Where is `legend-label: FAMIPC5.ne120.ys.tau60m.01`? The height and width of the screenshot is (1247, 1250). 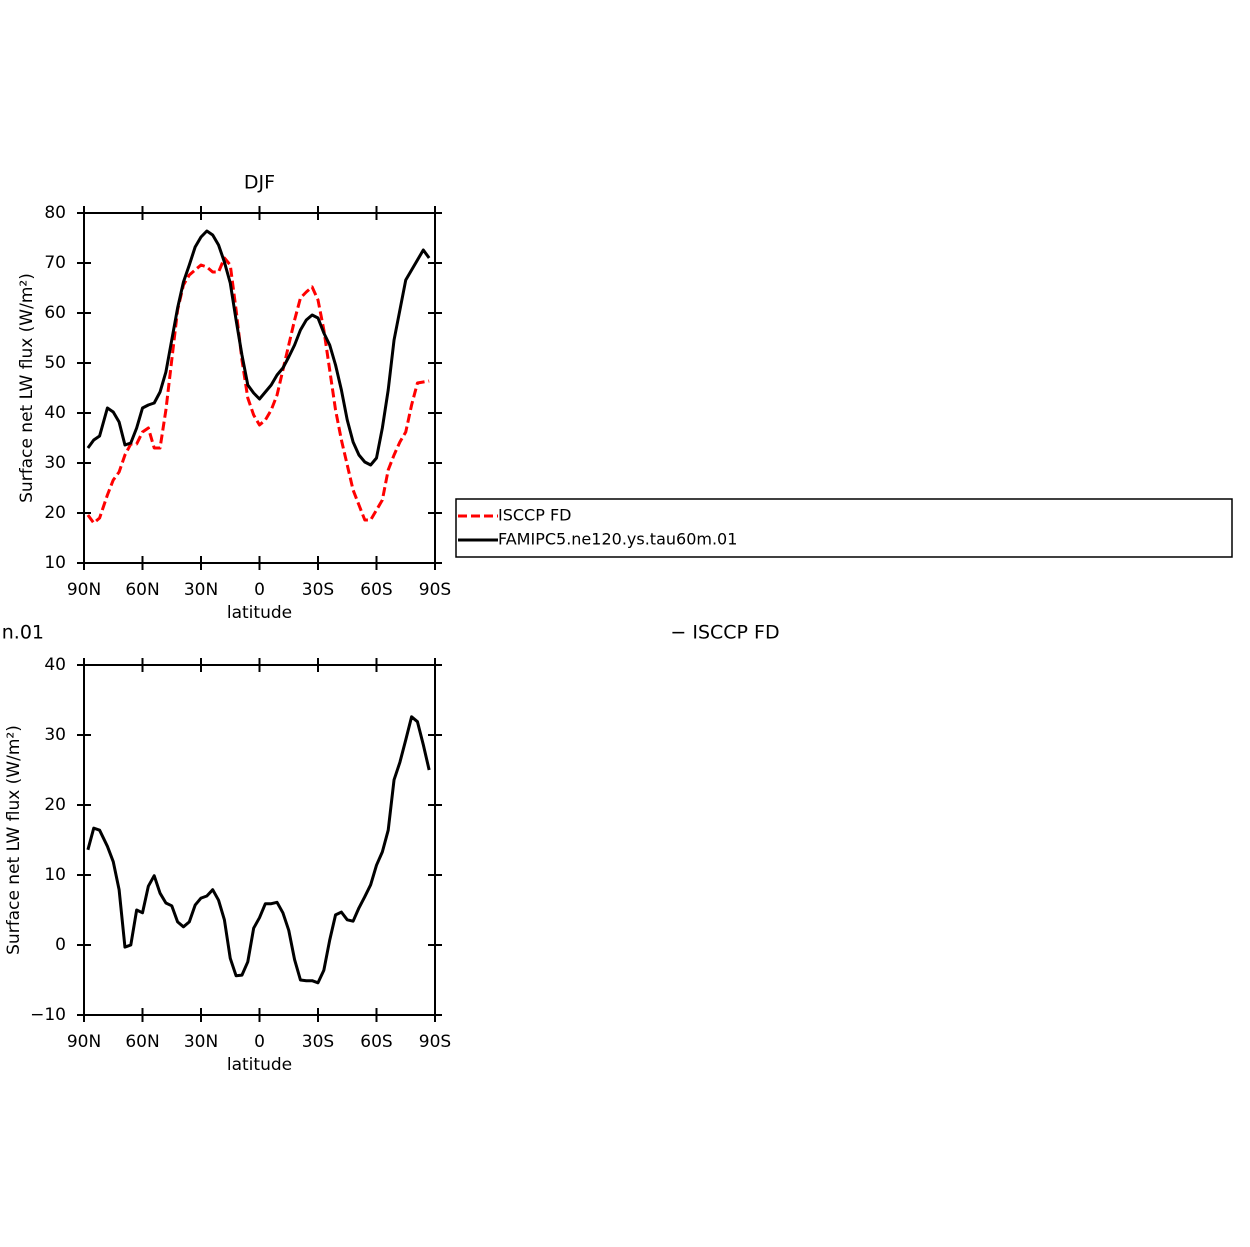 legend-label: FAMIPC5.ne120.ys.tau60m.01 is located at coordinates (617, 539).